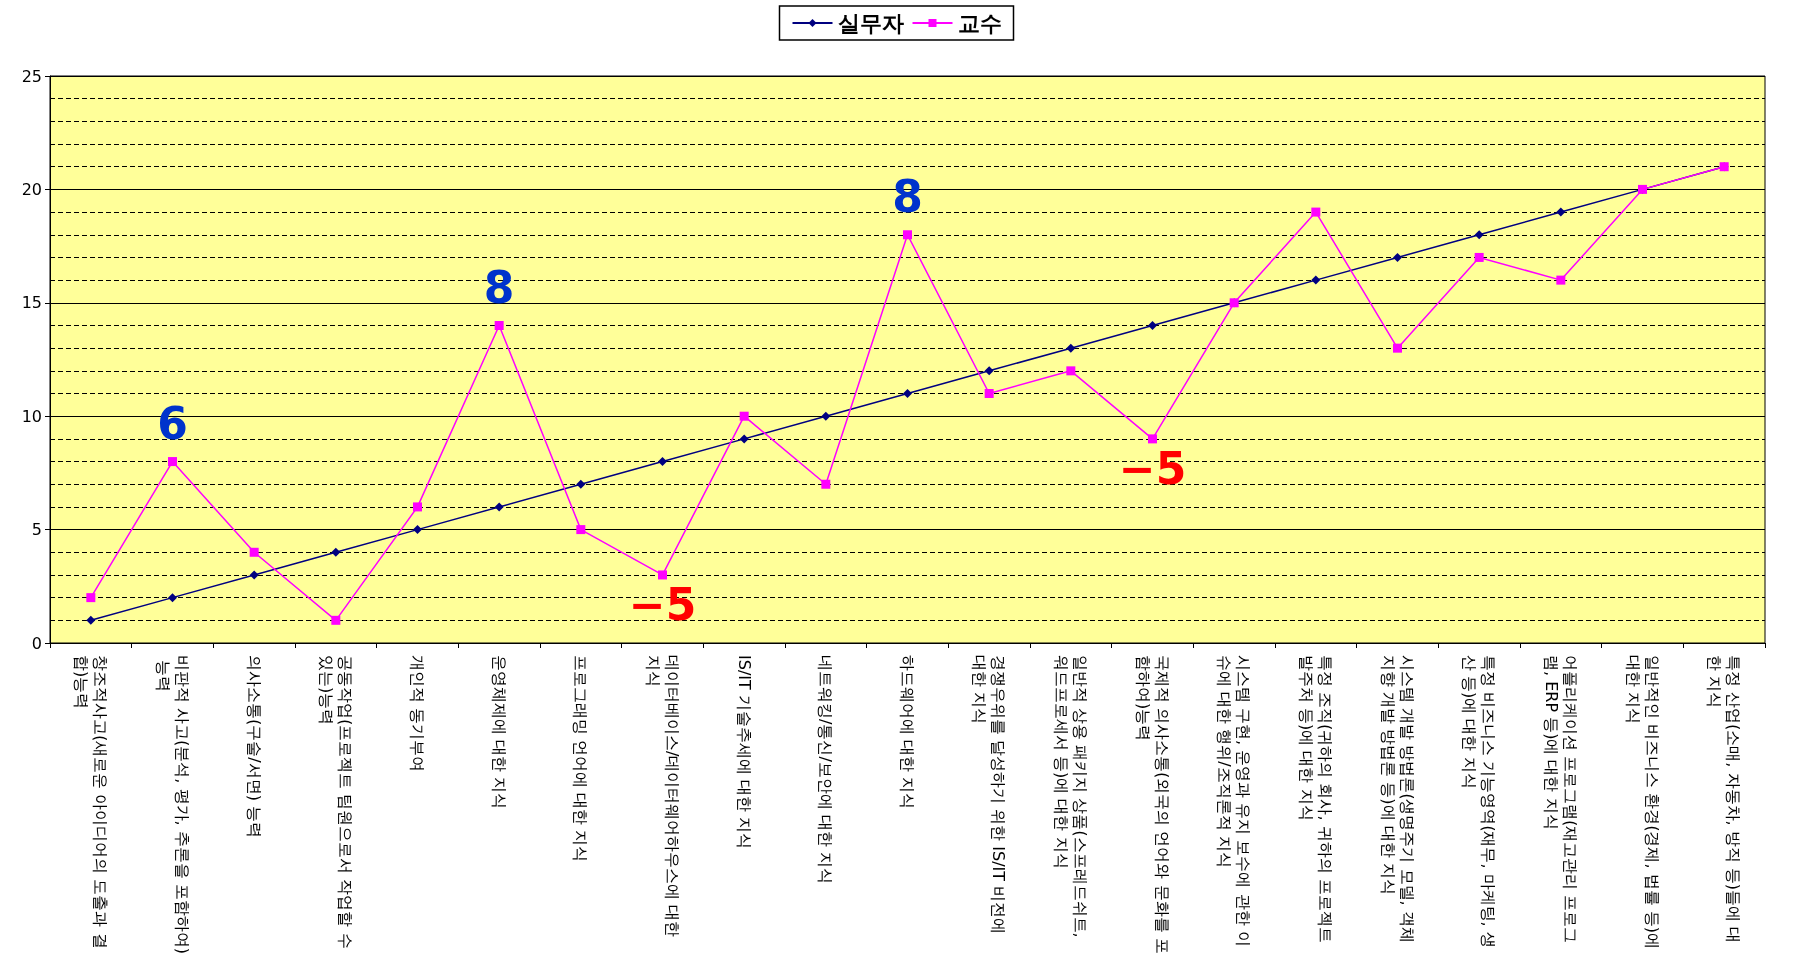  Describe the element at coordinates (1234, 801) in the screenshot. I see `x-tick-label: 시스템 구현, 운영과 유지 보수에 관한 이슈에 대한 행위/조직론적 지식` at that location.